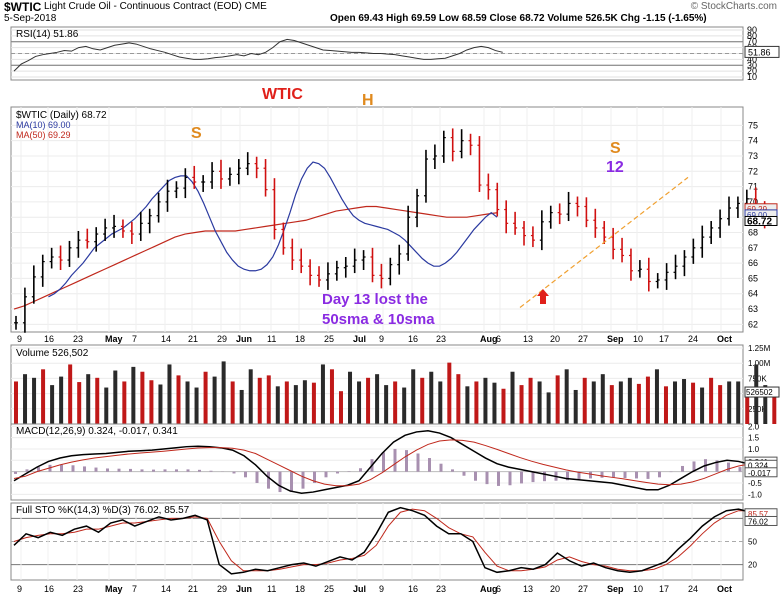 The image size is (783, 597). Describe the element at coordinates (754, 449) in the screenshot. I see `macd-tick-label: 1.0` at that location.